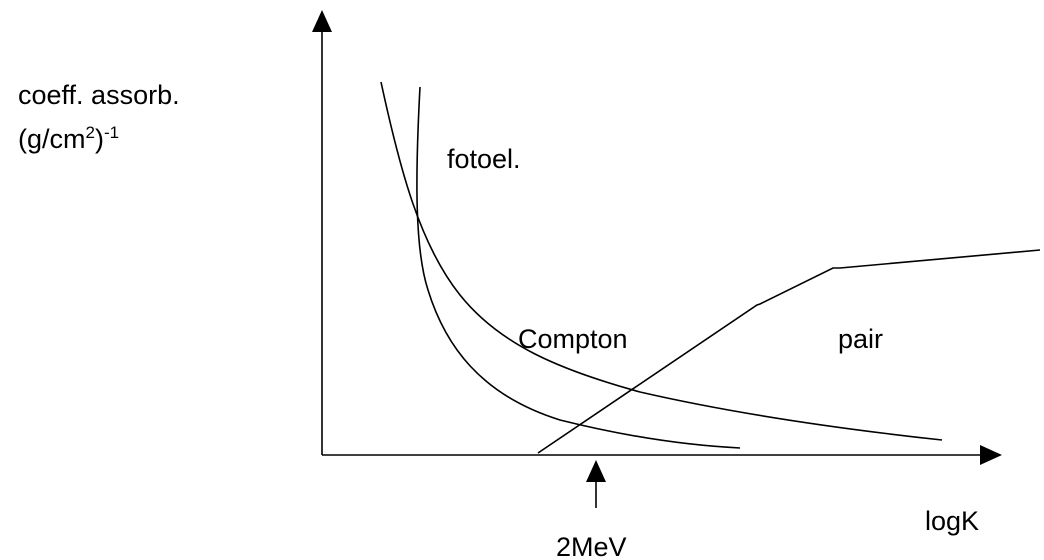 The width and height of the screenshot is (1044, 560). What do you see at coordinates (860, 339) in the screenshot?
I see `curve-label: pair` at bounding box center [860, 339].